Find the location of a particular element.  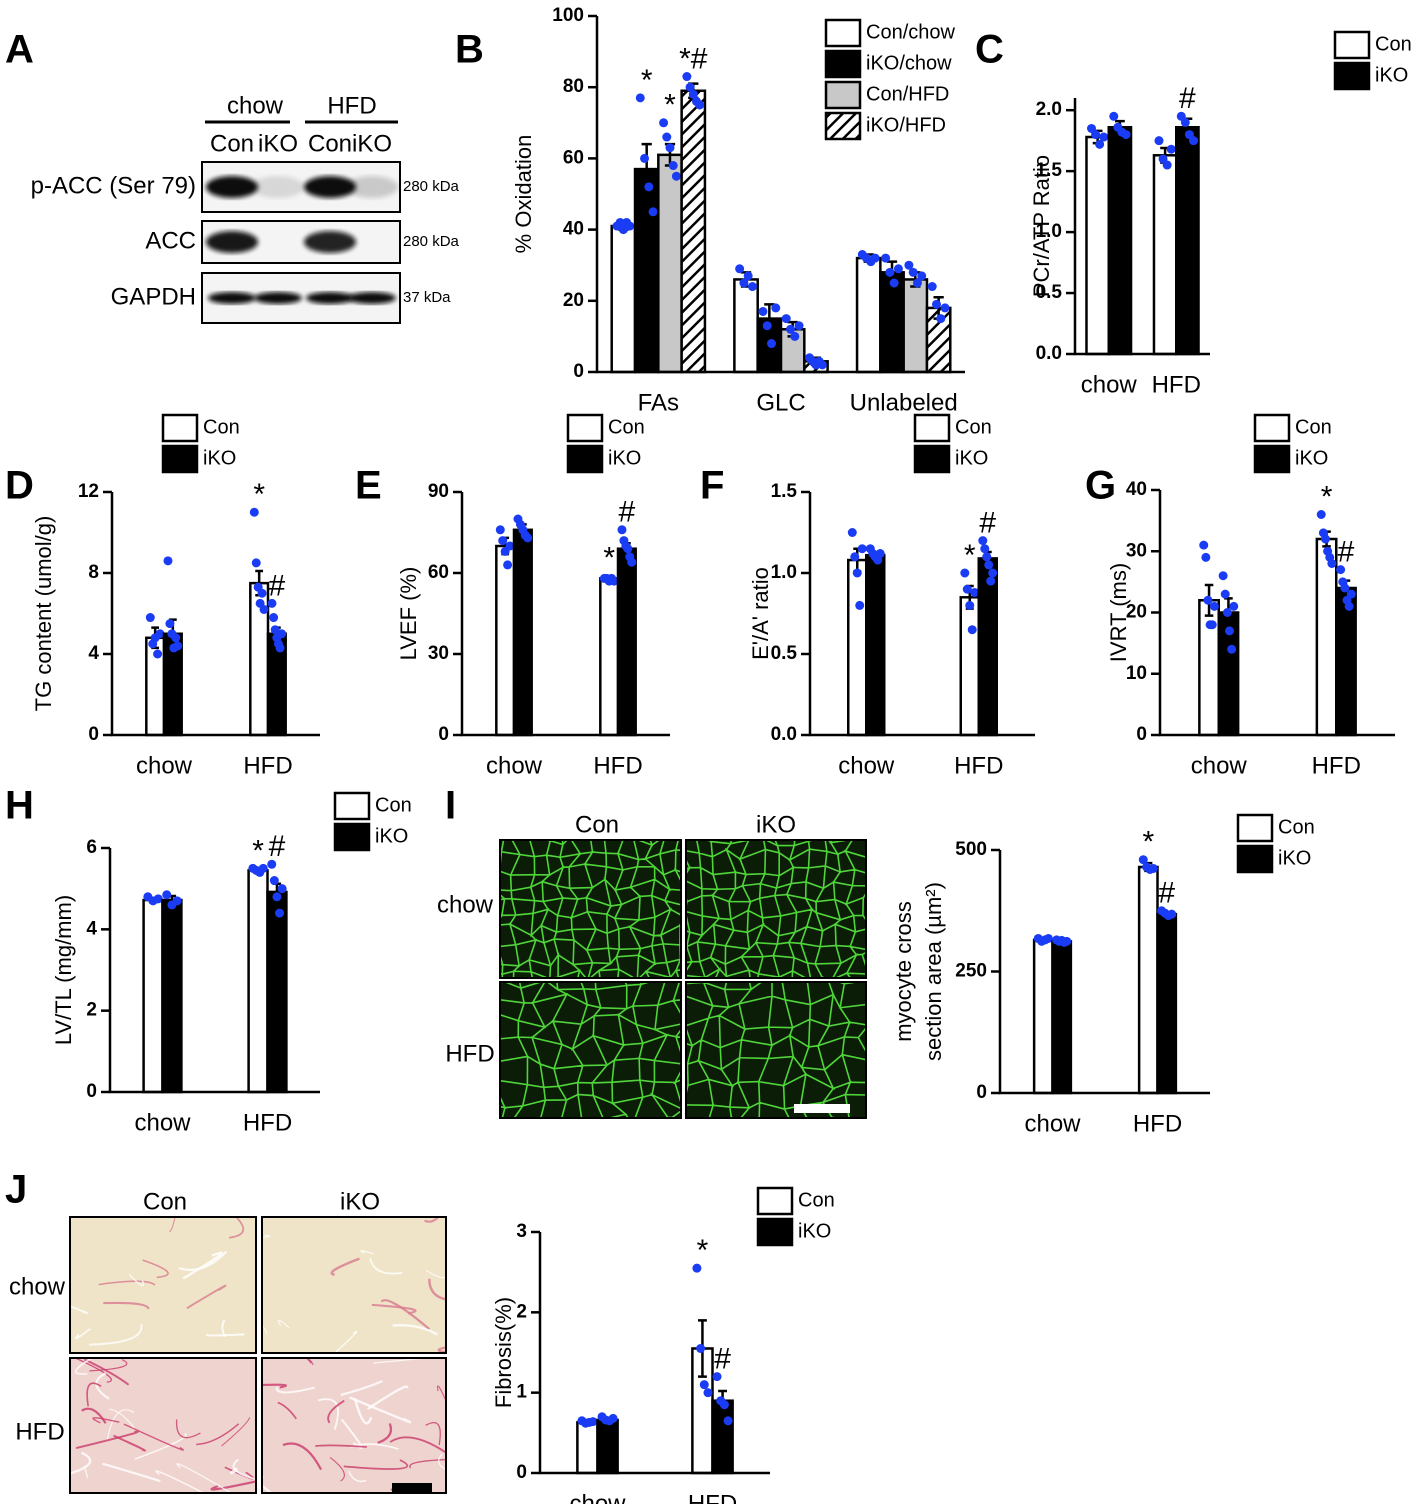

blot-band is located at coordinates (372, 187).